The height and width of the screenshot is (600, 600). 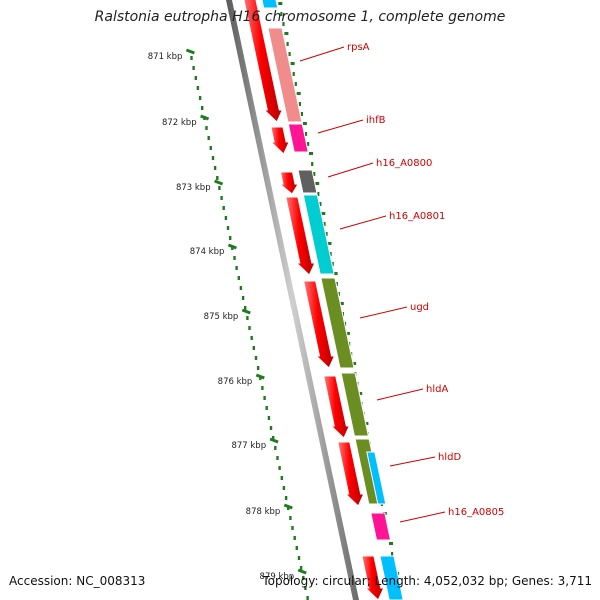 I want to click on gene-label: ihfB, so click(x=376, y=120).